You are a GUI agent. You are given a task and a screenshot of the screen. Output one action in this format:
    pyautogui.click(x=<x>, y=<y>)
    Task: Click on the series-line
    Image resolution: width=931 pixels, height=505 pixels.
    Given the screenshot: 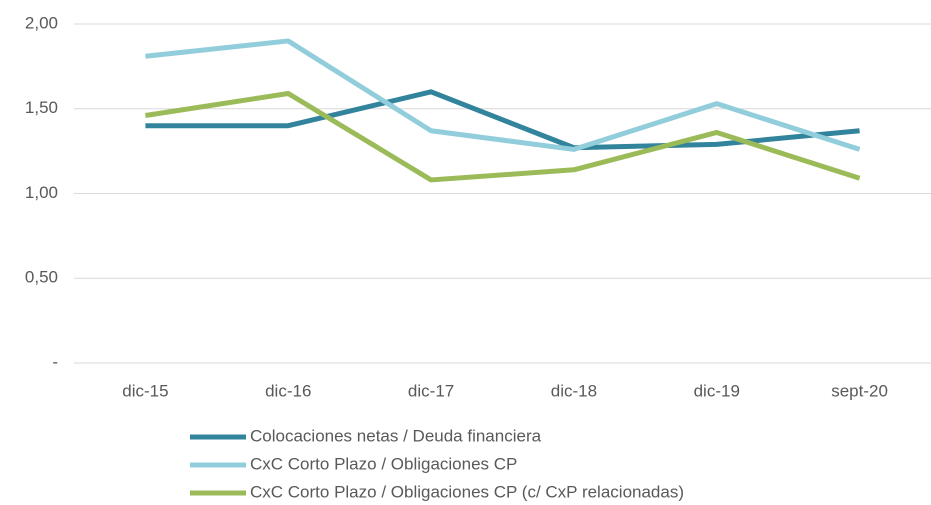 What is the action you would take?
    pyautogui.click(x=503, y=136)
    